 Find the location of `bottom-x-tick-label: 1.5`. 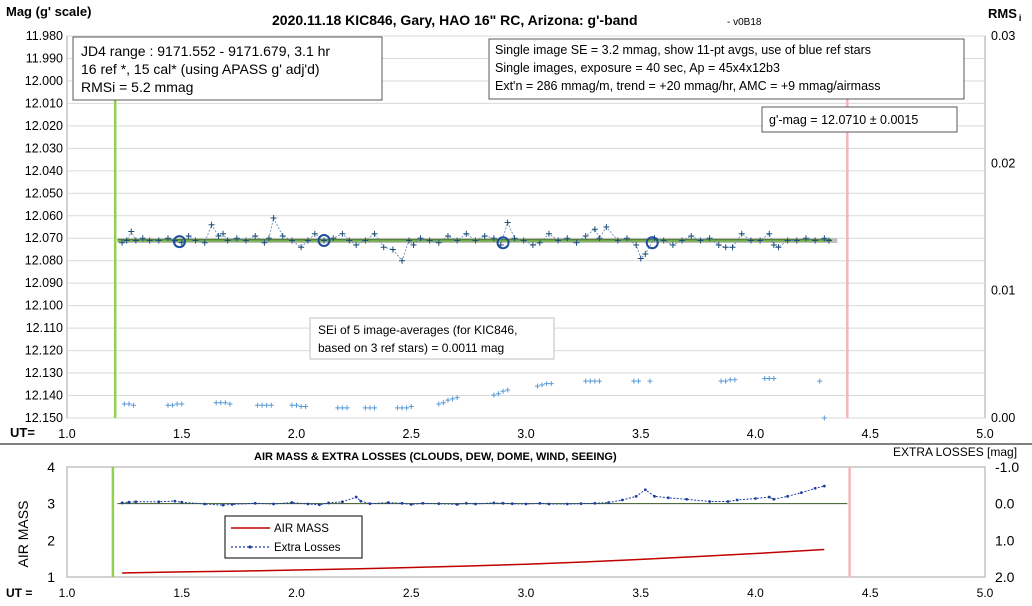

bottom-x-tick-label: 1.5 is located at coordinates (181, 593).